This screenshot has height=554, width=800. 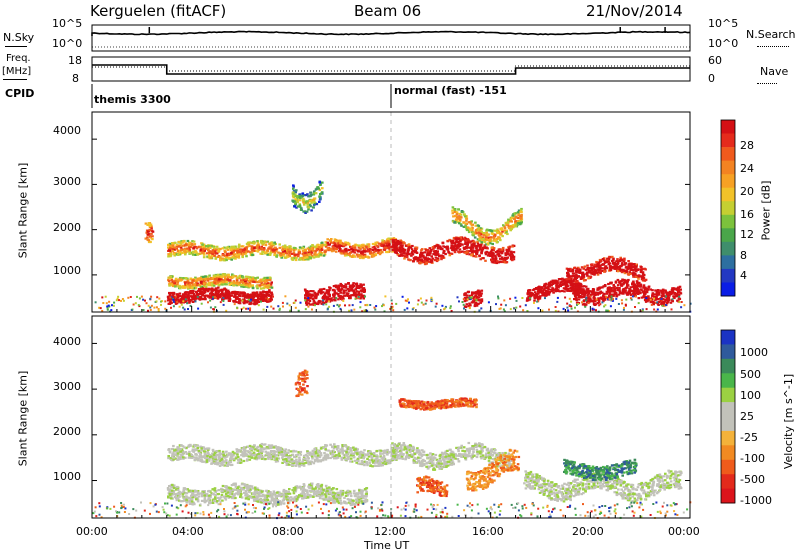 I want to click on power-colorbar-frame, so click(x=728, y=208).